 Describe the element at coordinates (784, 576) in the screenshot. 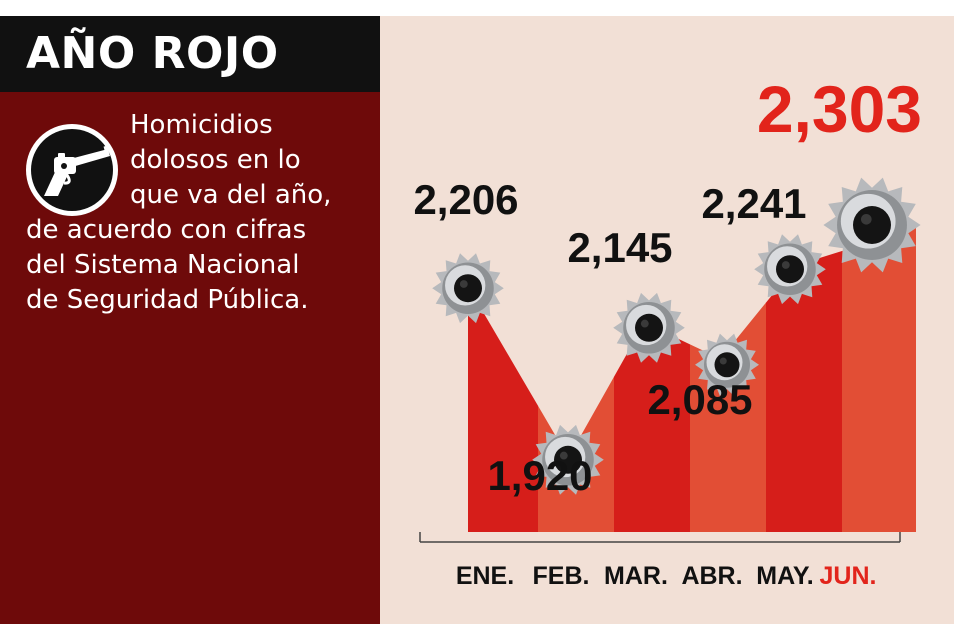

I see `category-label: MAY.` at that location.